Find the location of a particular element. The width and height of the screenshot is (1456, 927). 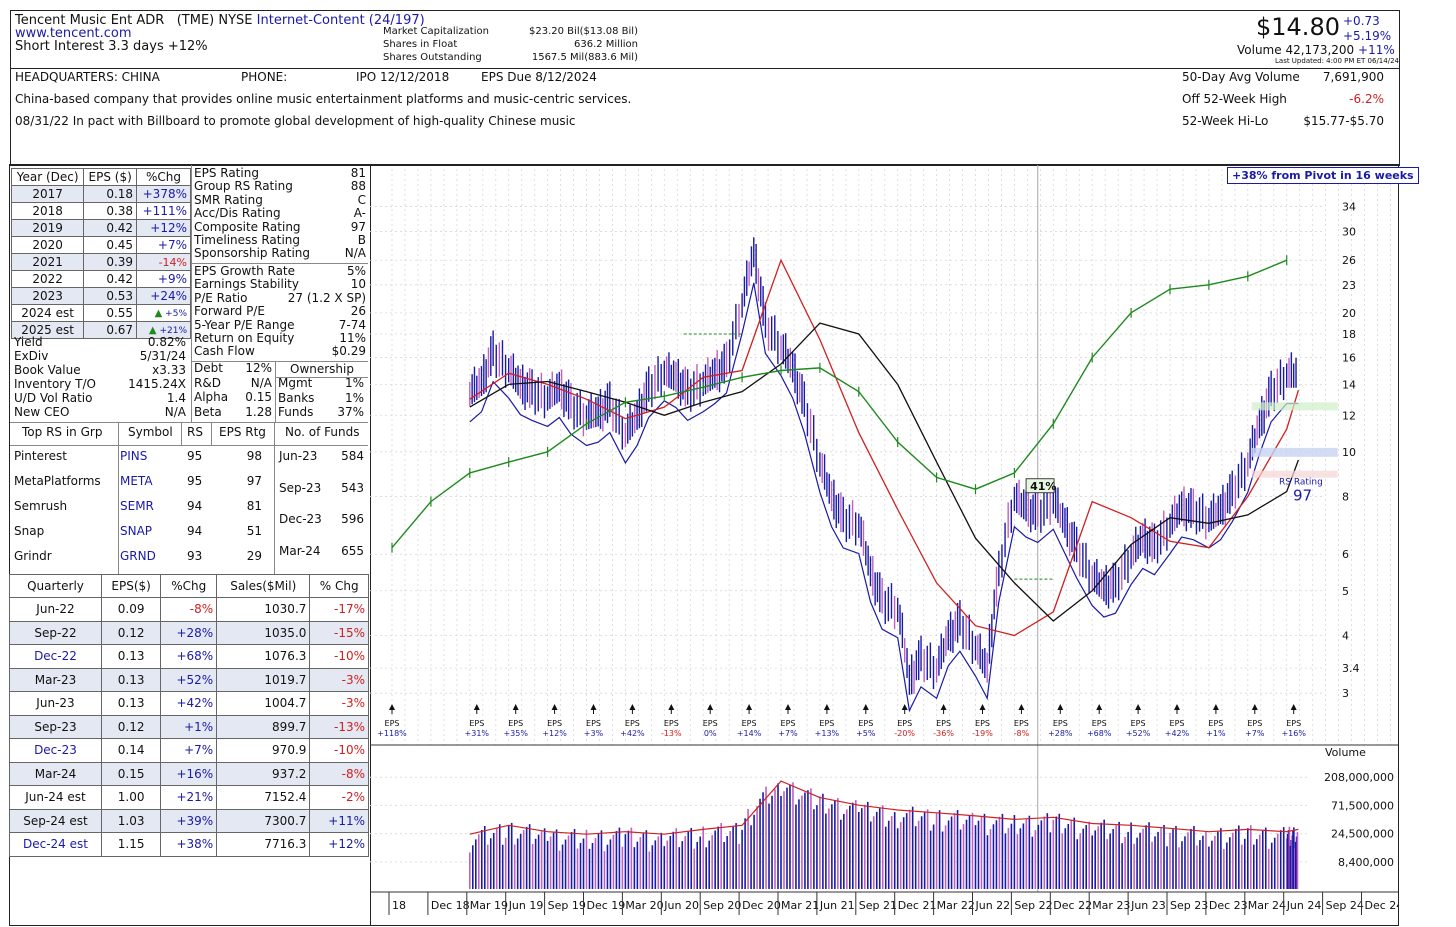

peer-eps-rating: 81 is located at coordinates (254, 506).